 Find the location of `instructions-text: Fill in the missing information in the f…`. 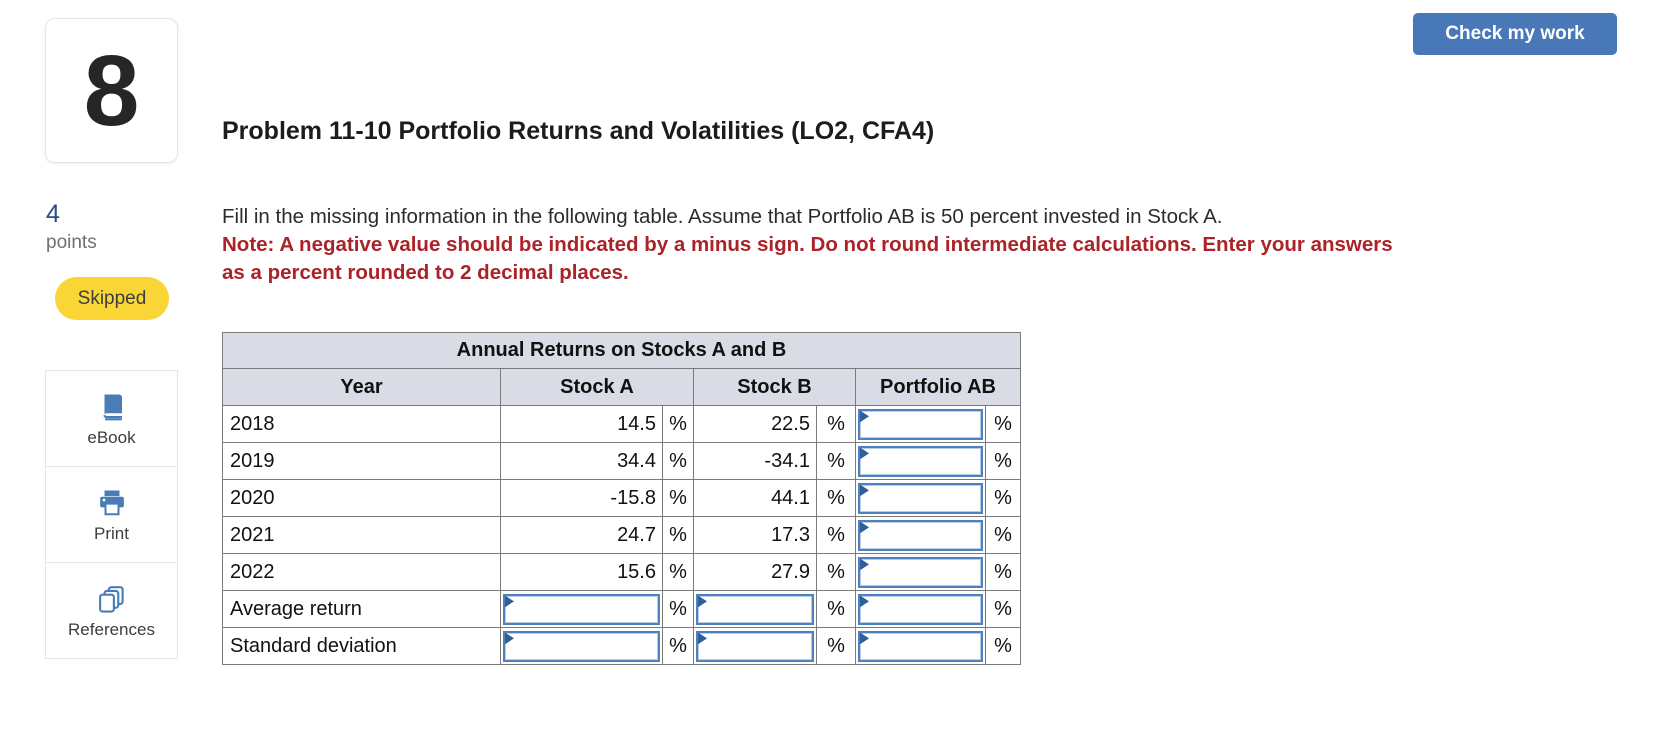

instructions-text: Fill in the missing information in the f… is located at coordinates (722, 216).